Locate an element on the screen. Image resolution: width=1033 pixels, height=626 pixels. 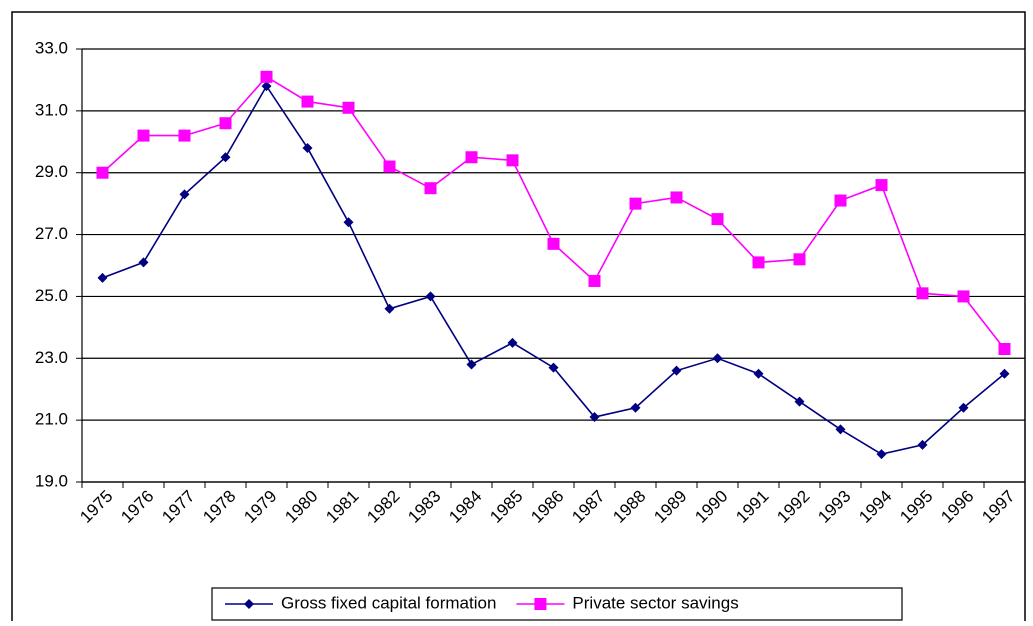
x-tick-label: 1979 is located at coordinates (260, 507).